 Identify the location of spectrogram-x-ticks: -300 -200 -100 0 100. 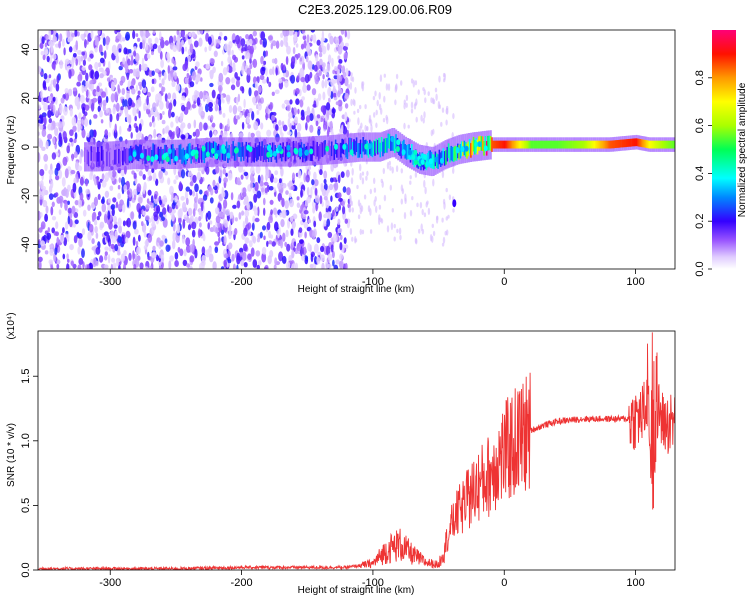
(372, 278).